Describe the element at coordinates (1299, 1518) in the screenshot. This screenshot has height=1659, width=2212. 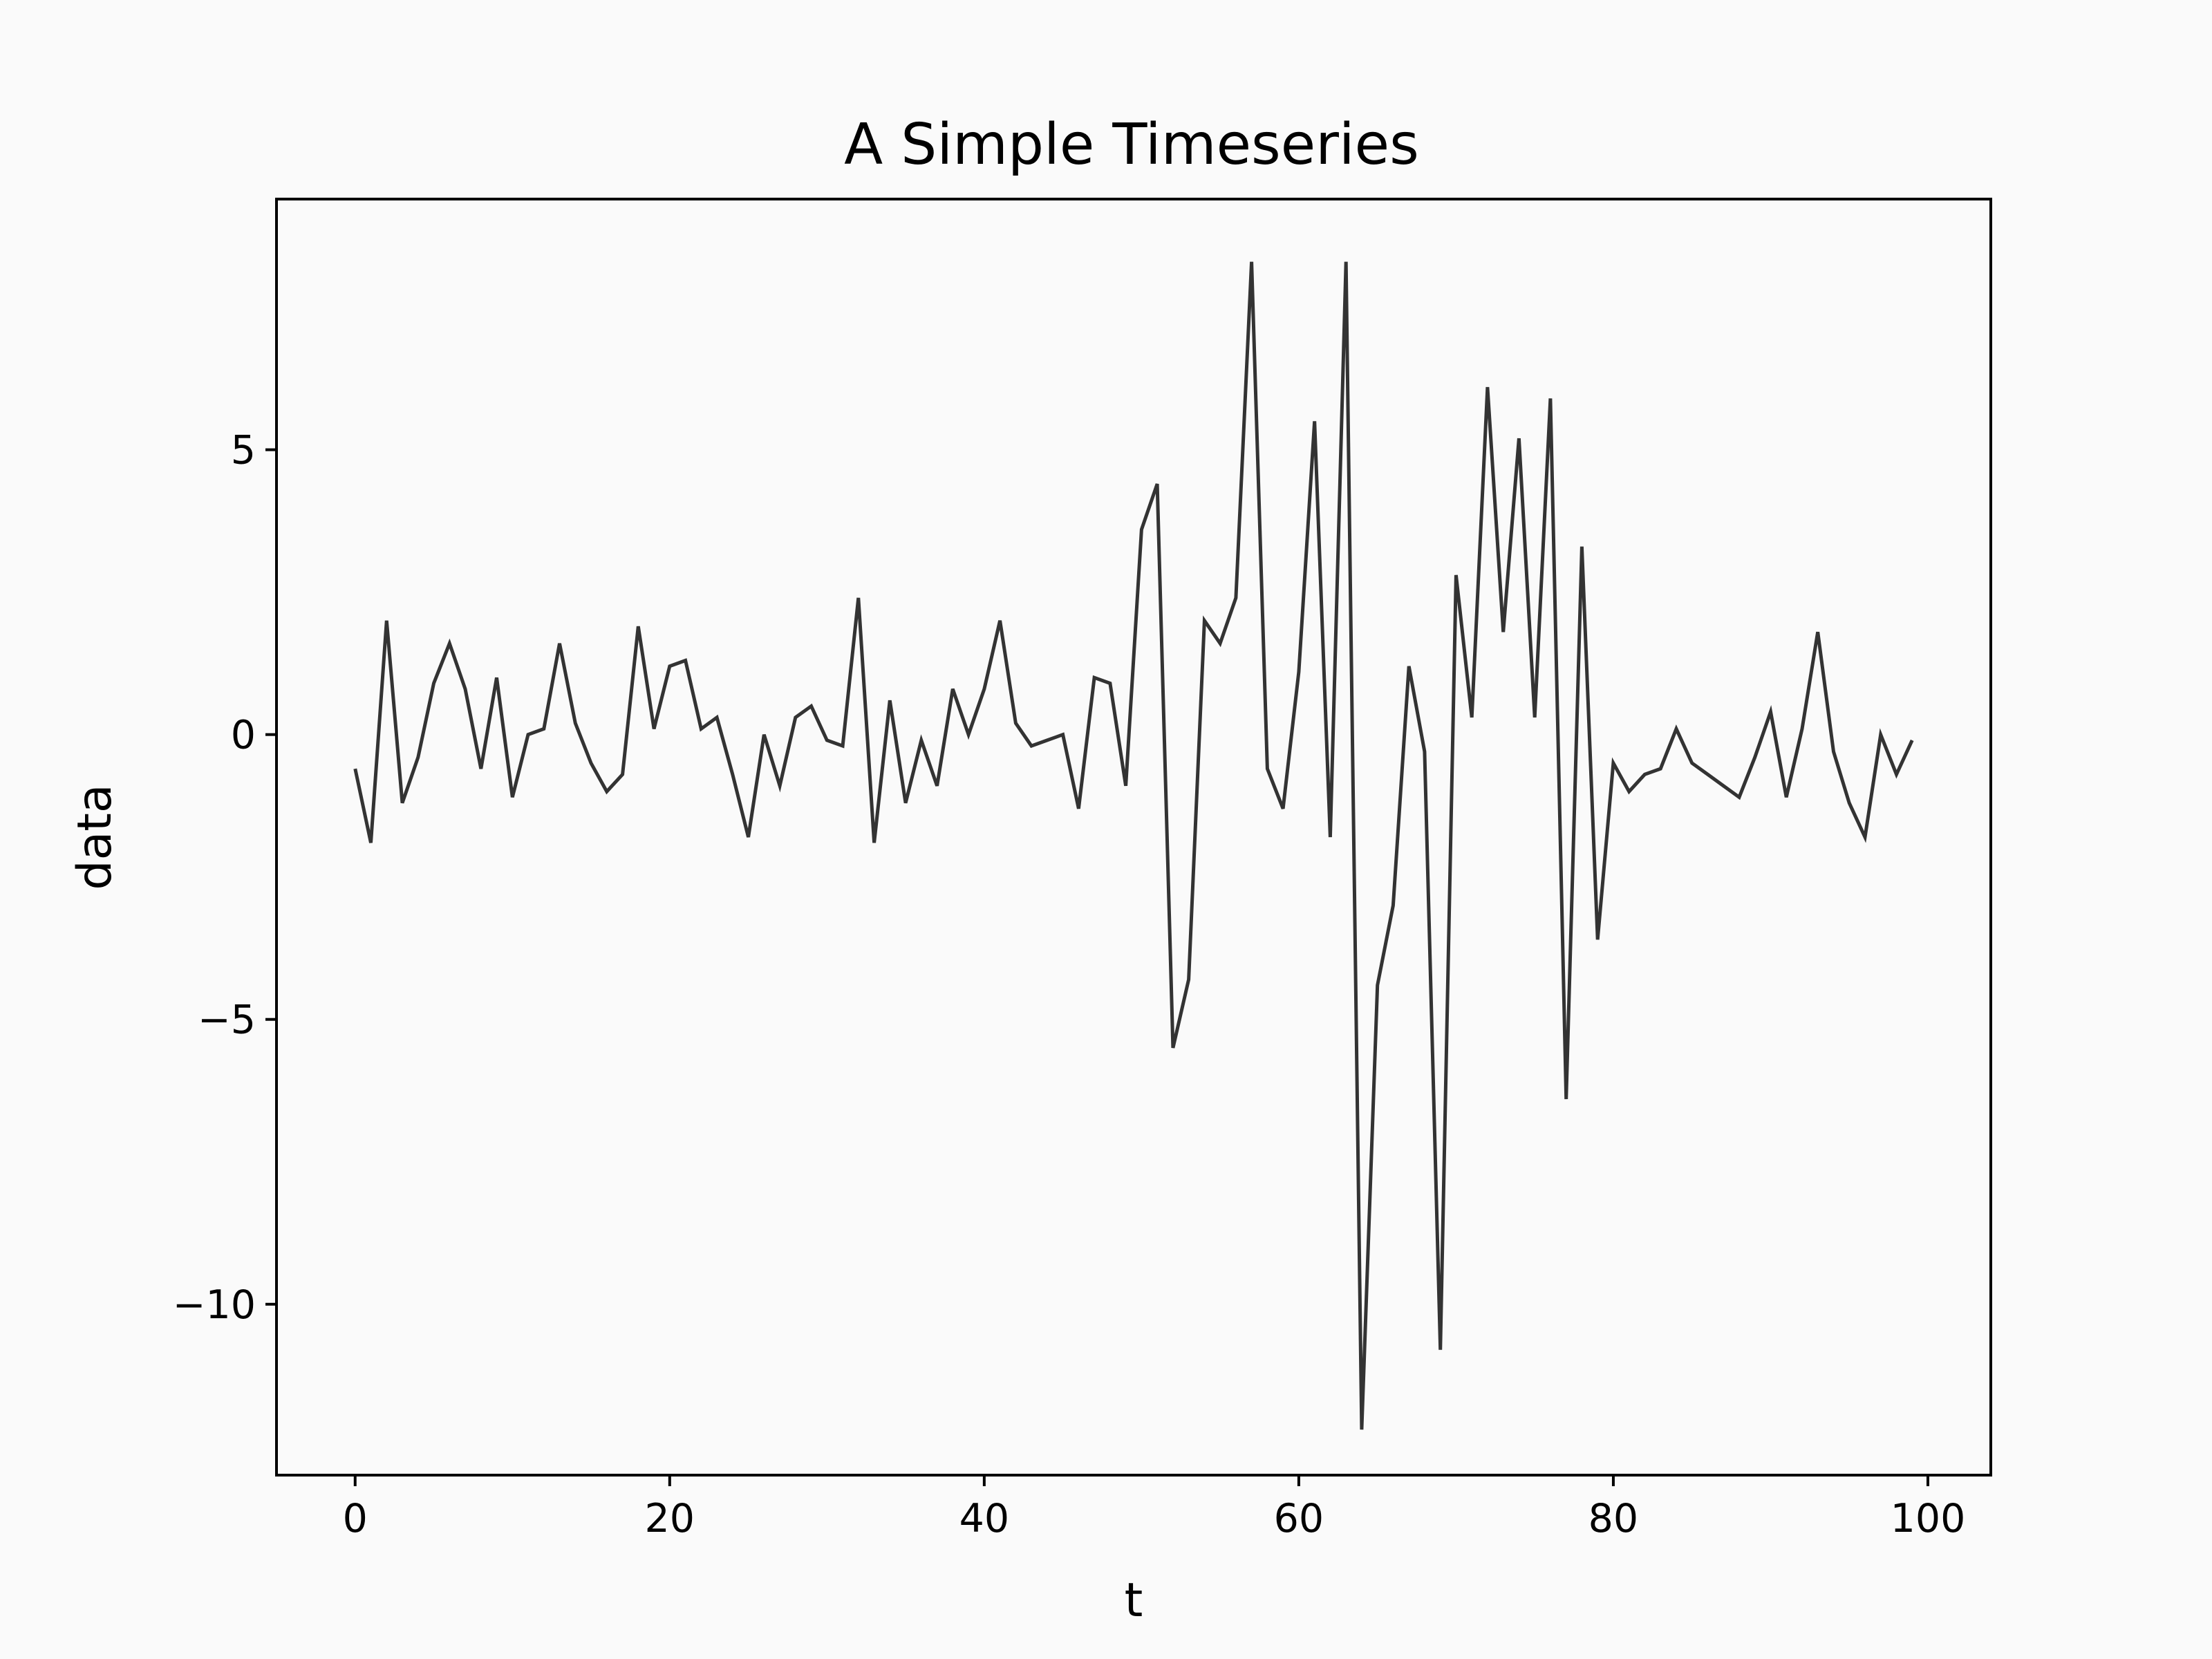
I see `x-tick-label: 60` at that location.